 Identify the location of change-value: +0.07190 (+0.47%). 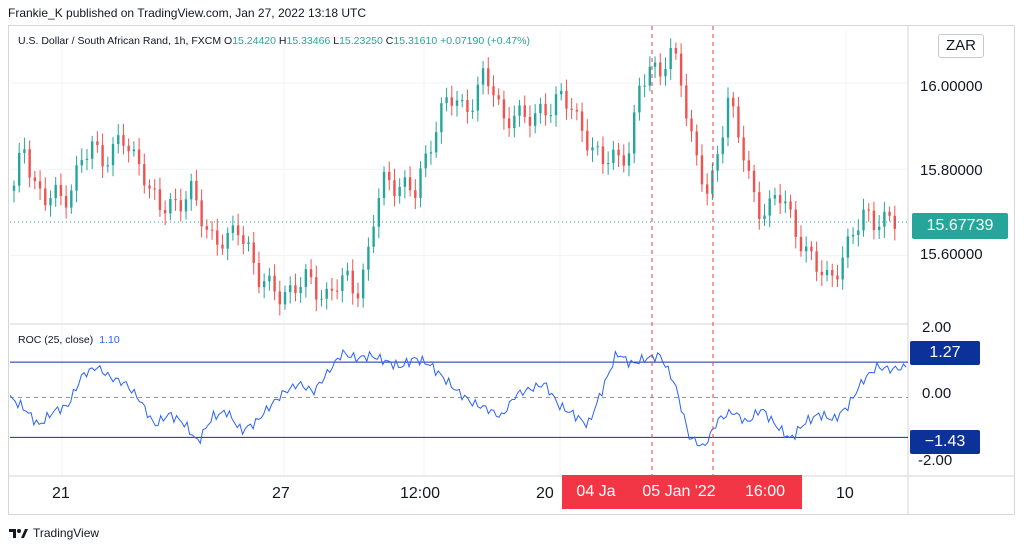
(485, 41).